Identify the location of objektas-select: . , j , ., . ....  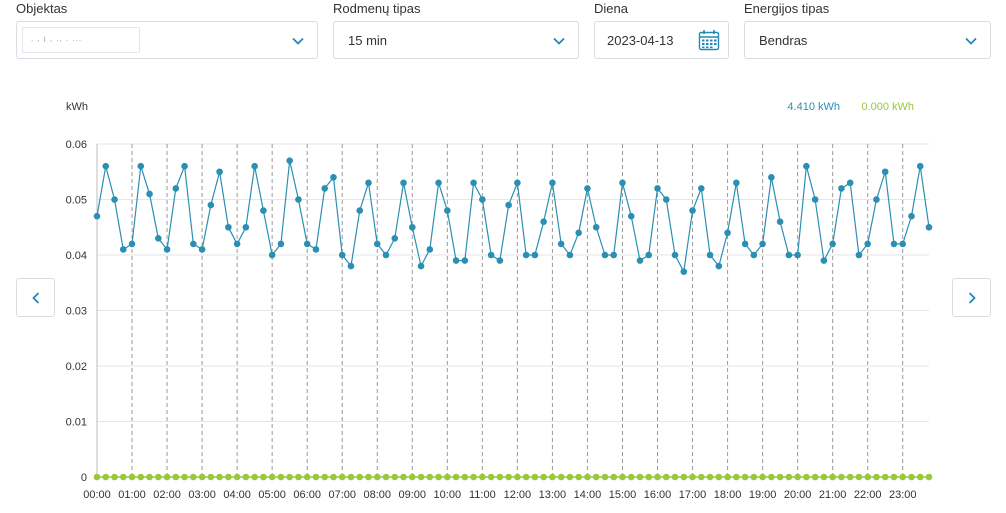
(167, 40).